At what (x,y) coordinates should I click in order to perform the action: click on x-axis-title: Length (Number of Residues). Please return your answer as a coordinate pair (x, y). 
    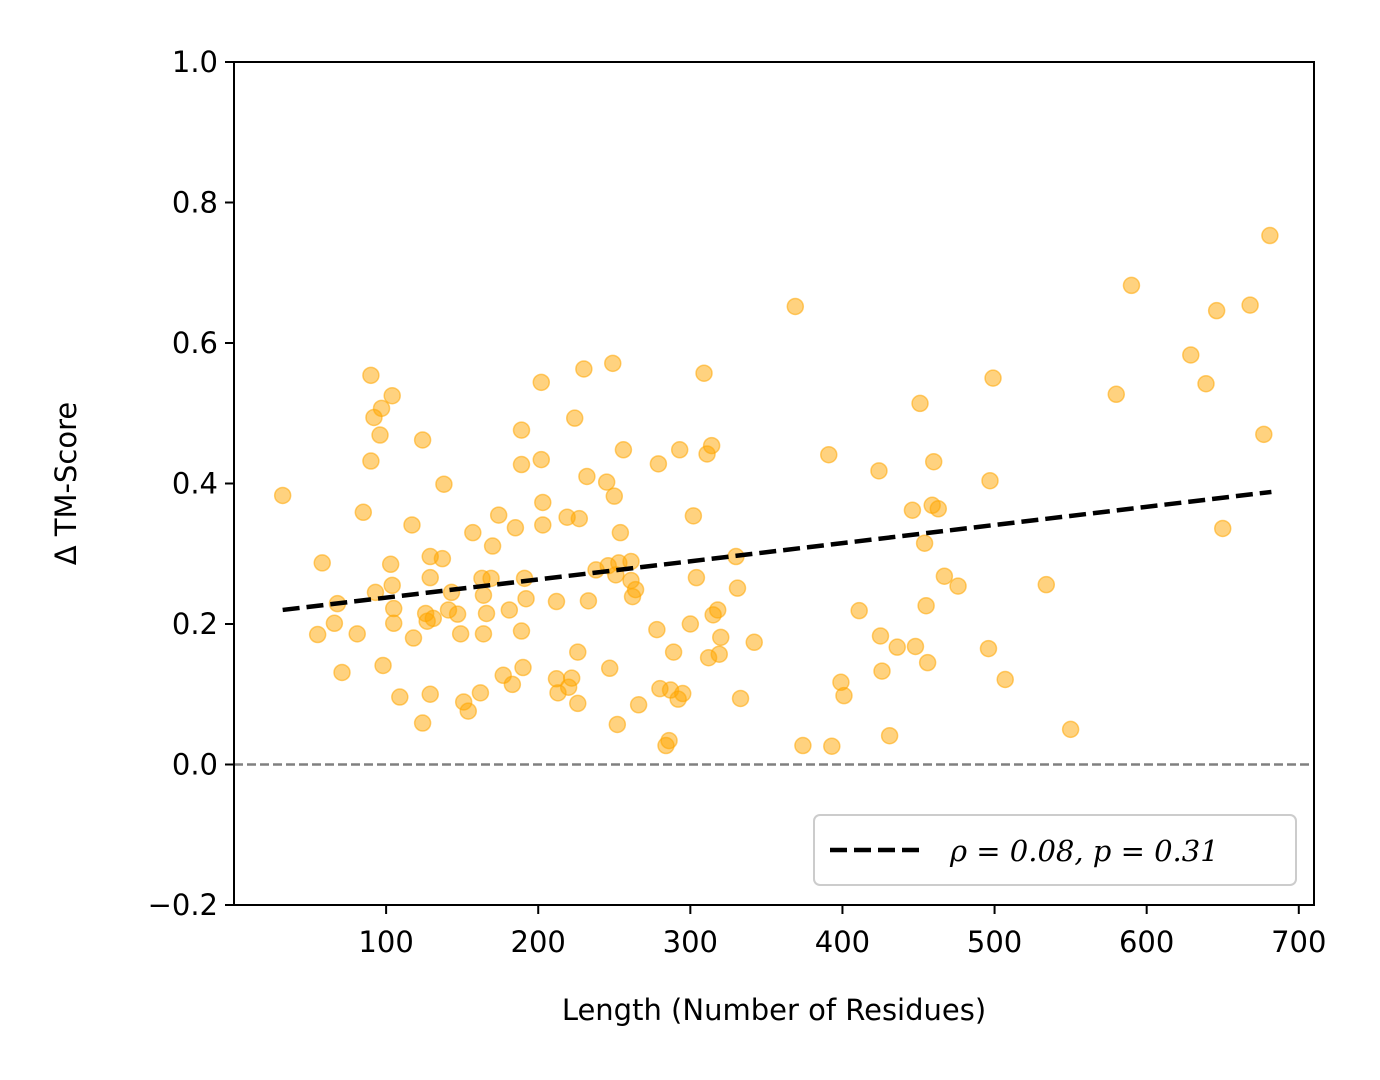
    Looking at the image, I should click on (774, 1010).